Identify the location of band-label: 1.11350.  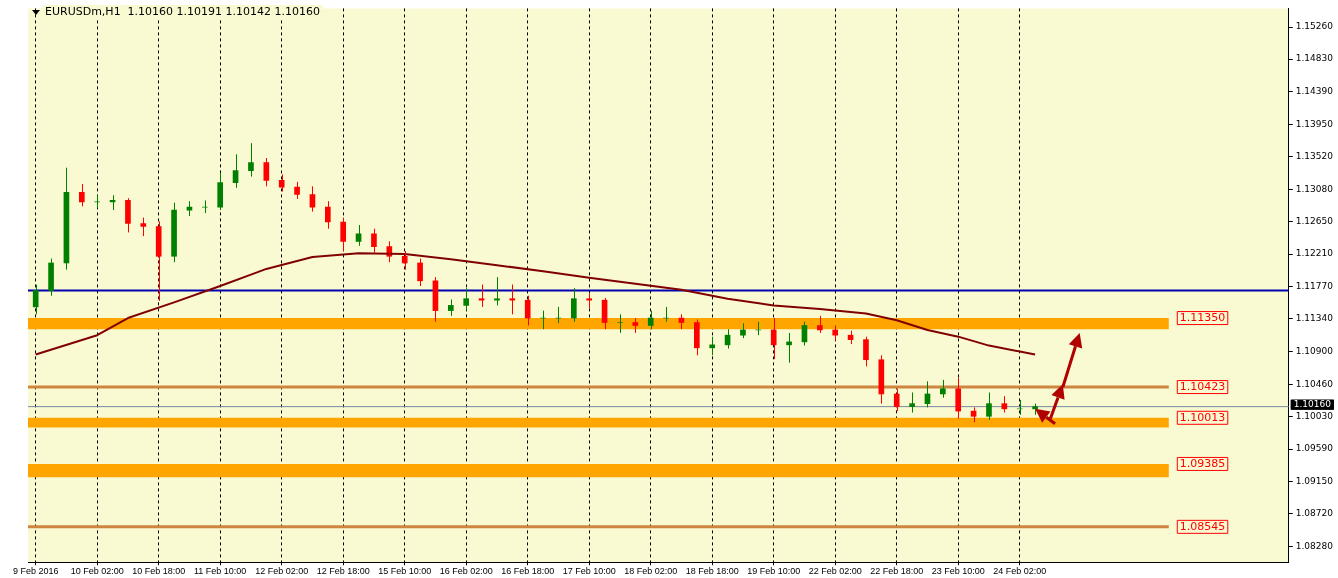
(1202, 318).